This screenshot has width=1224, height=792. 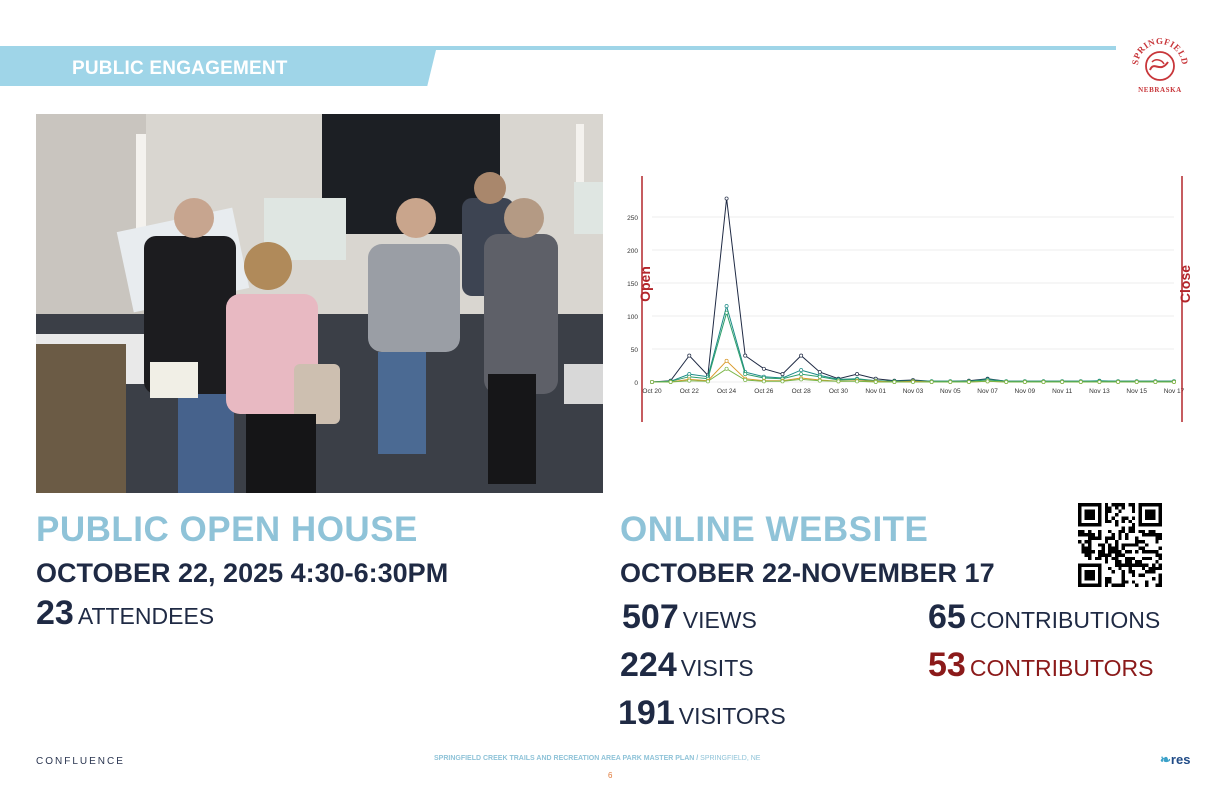 I want to click on y-tick-label: 150, so click(x=632, y=284).